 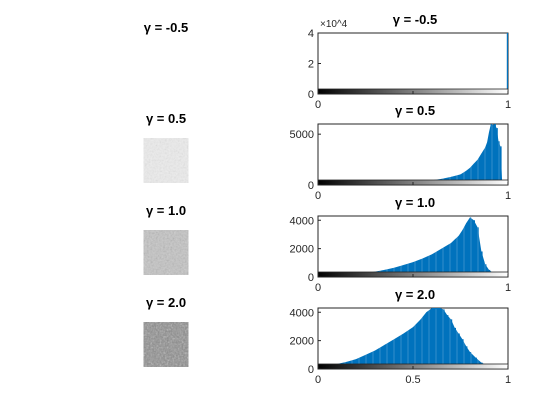 What do you see at coordinates (302, 135) in the screenshot?
I see `y-tick-label: 5000` at bounding box center [302, 135].